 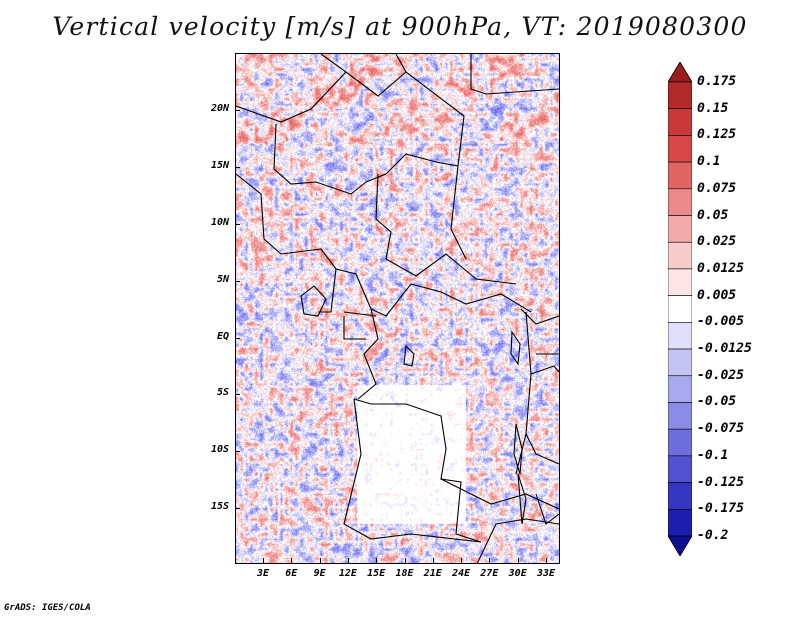 What do you see at coordinates (713, 215) in the screenshot?
I see `colorbar-label: 0.05` at bounding box center [713, 215].